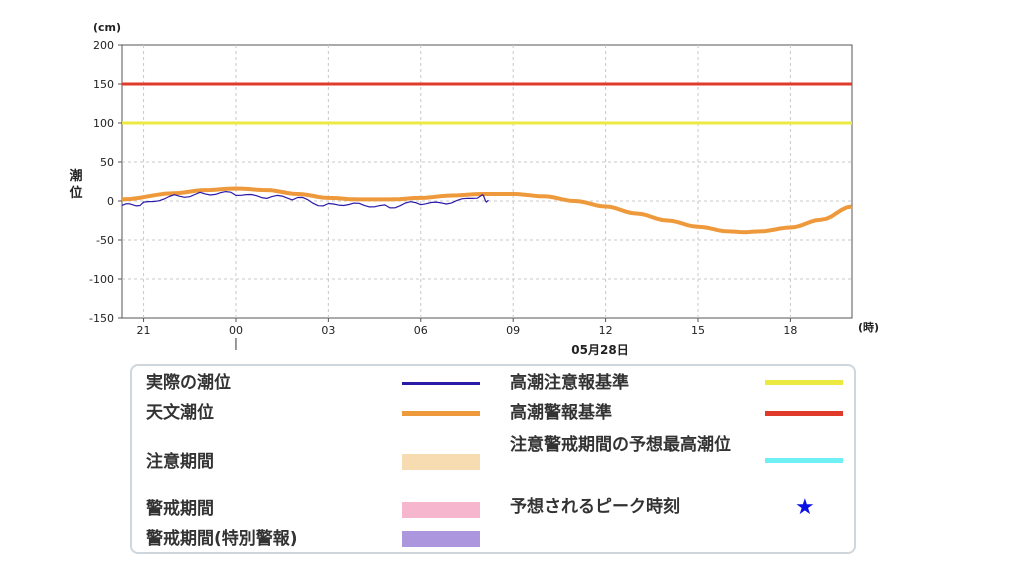 The height and width of the screenshot is (585, 1024). I want to click on x-tick-label: 00, so click(236, 330).